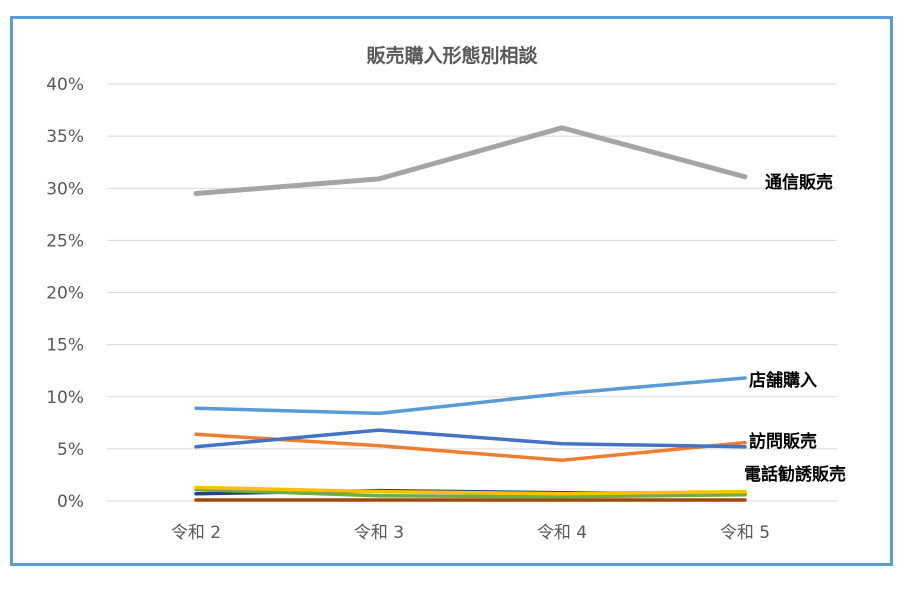  Describe the element at coordinates (452, 55) in the screenshot. I see `chart-title: 販売購入形態別相談` at that location.